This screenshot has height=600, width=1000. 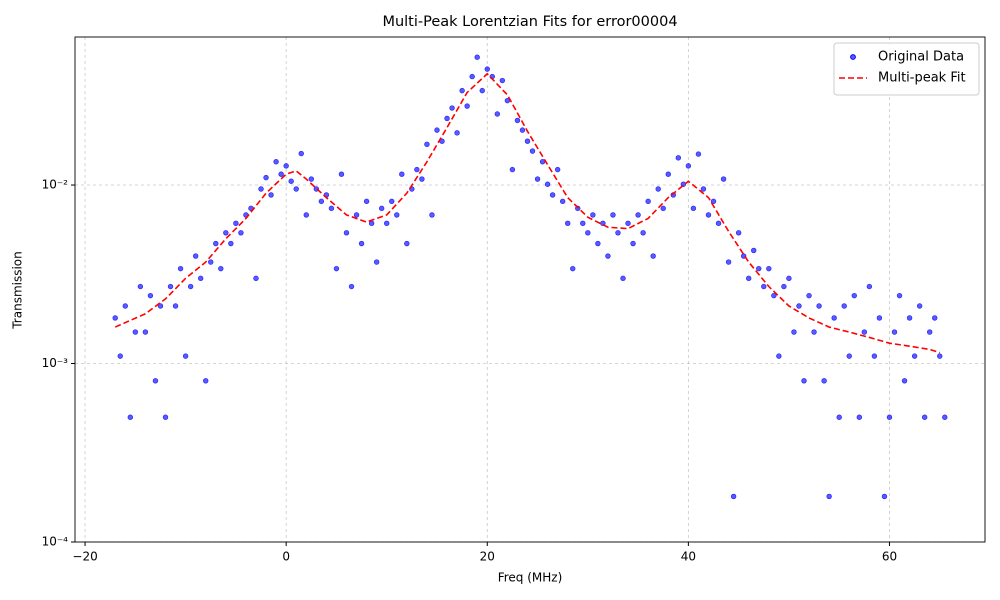 What do you see at coordinates (889, 557) in the screenshot?
I see `x-tick-label: 60` at bounding box center [889, 557].